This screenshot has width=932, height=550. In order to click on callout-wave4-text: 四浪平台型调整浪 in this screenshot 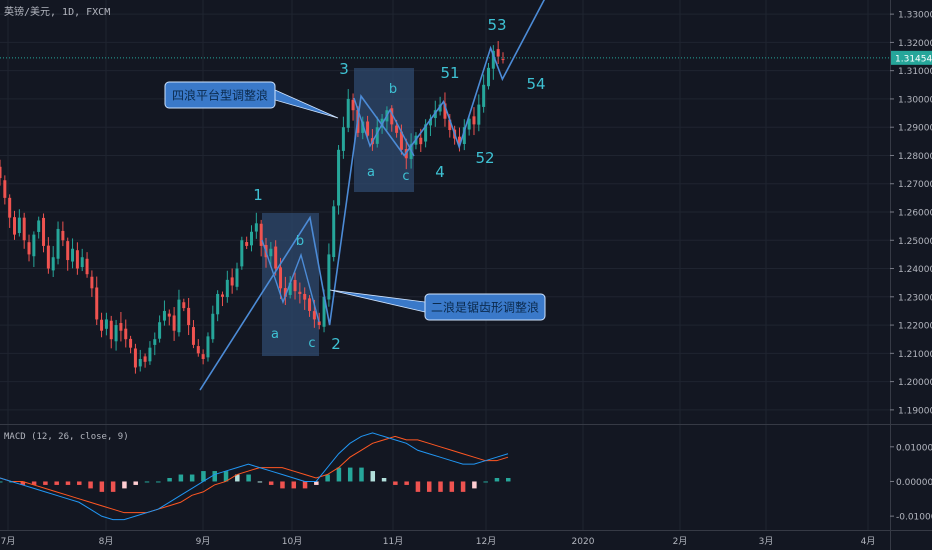, I will do `click(220, 95)`.